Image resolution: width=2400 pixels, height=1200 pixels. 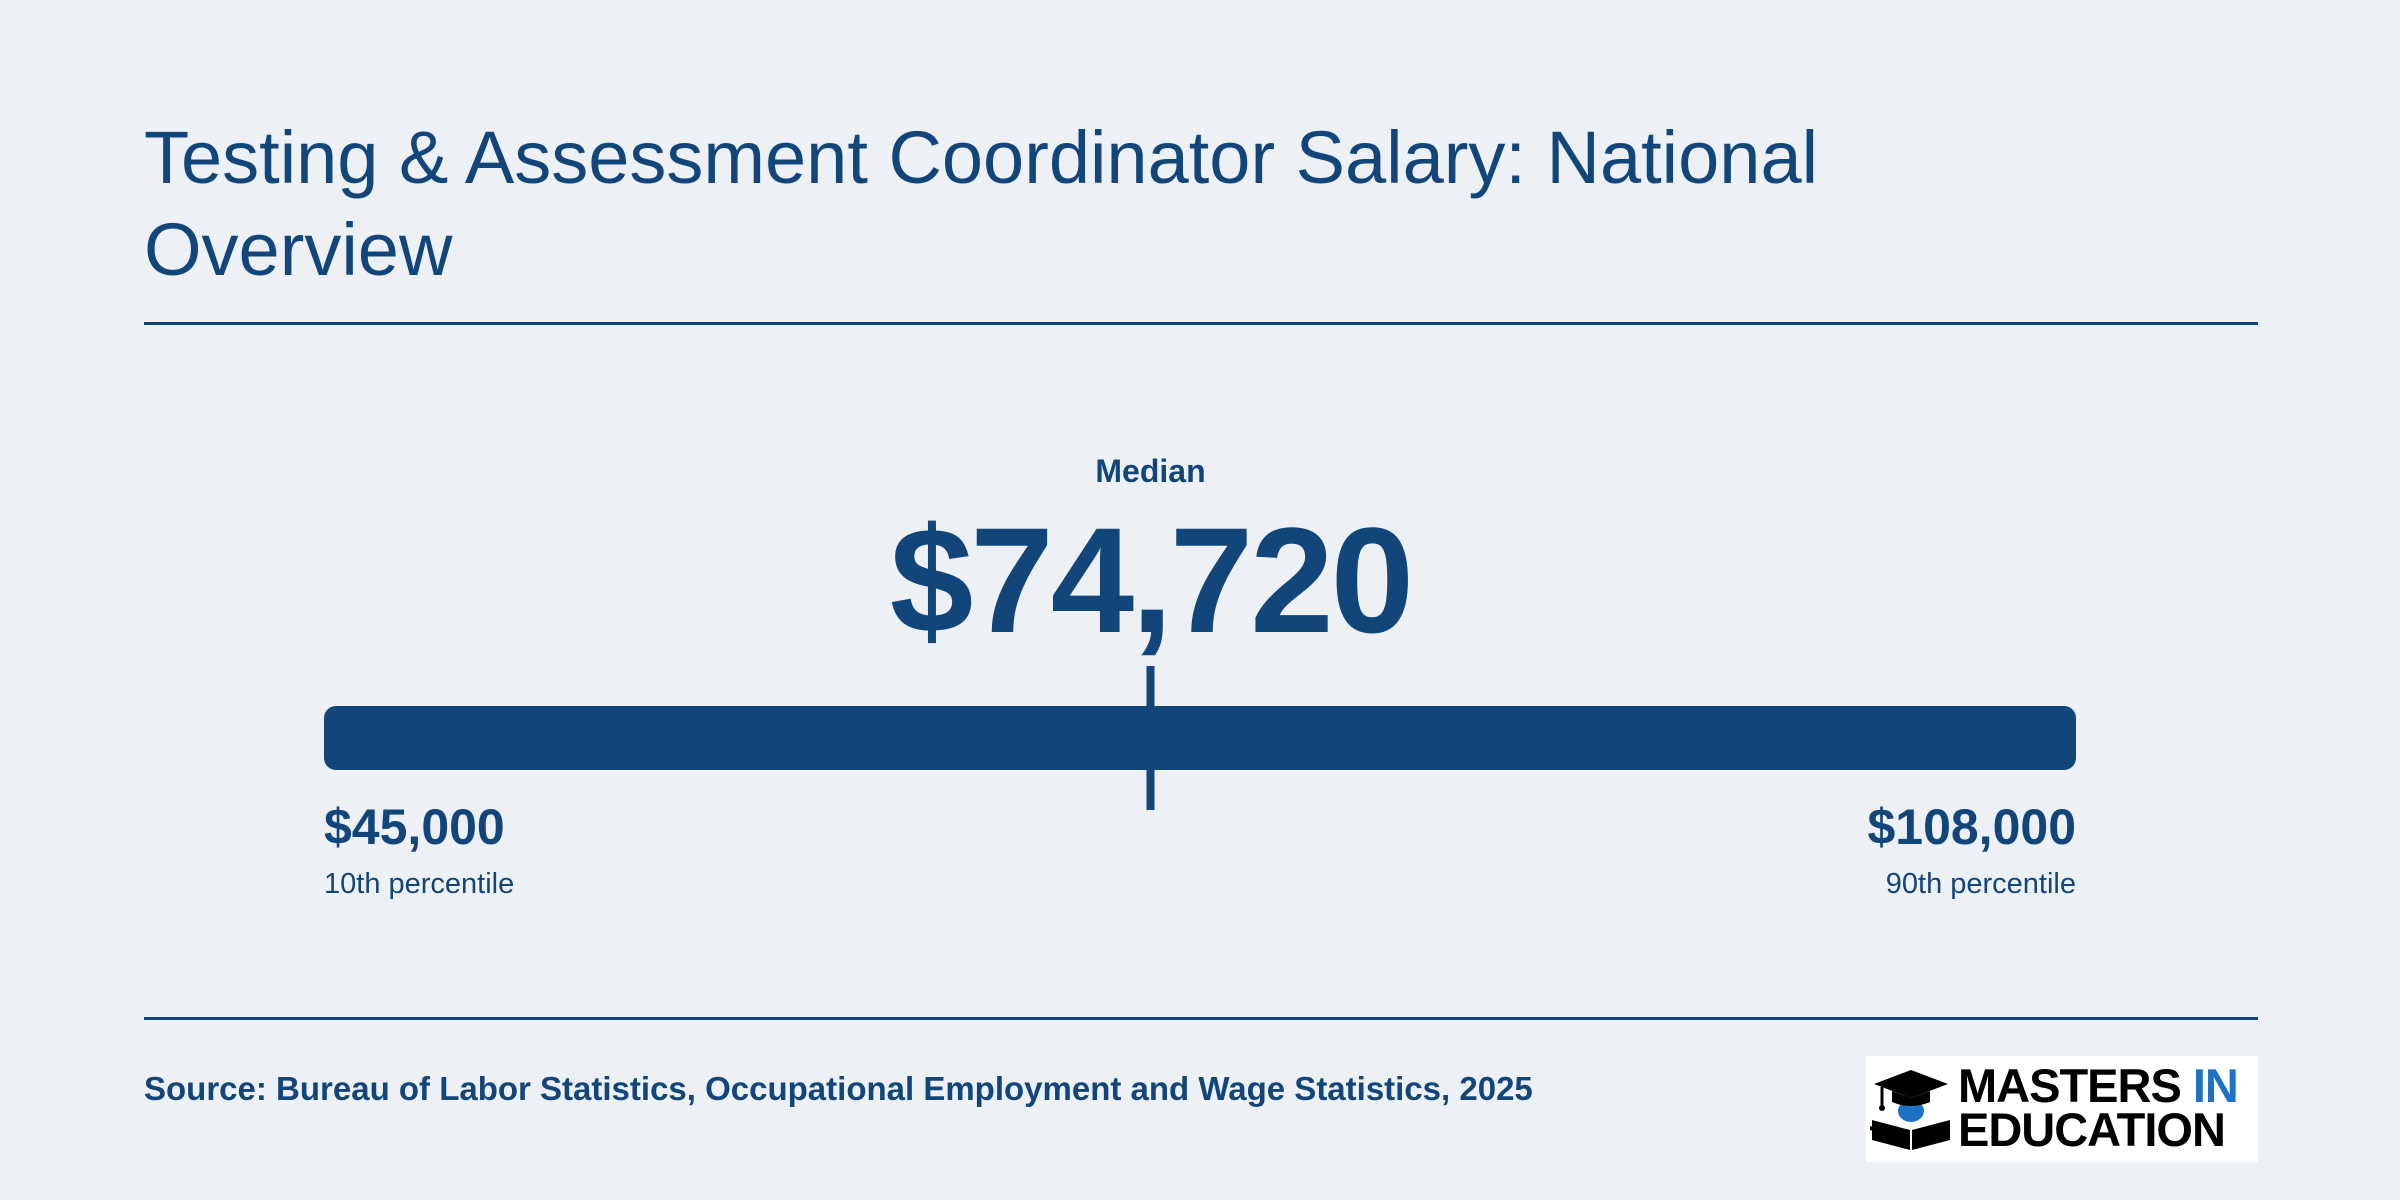 What do you see at coordinates (1150, 471) in the screenshot?
I see `median-label: Median` at bounding box center [1150, 471].